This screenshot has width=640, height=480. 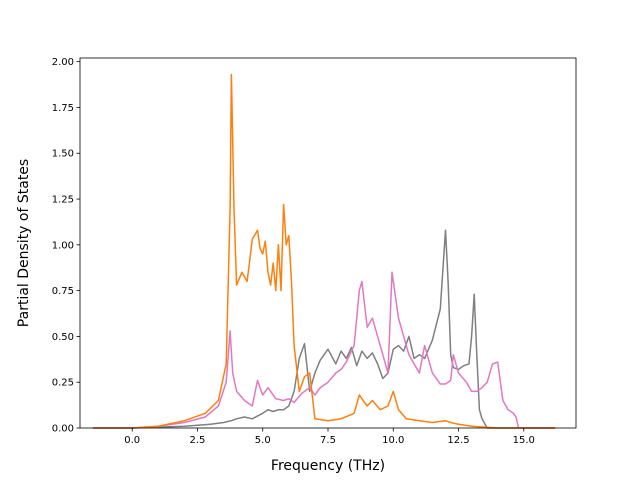 What do you see at coordinates (63, 154) in the screenshot?
I see `y-tick-label: 1.50` at bounding box center [63, 154].